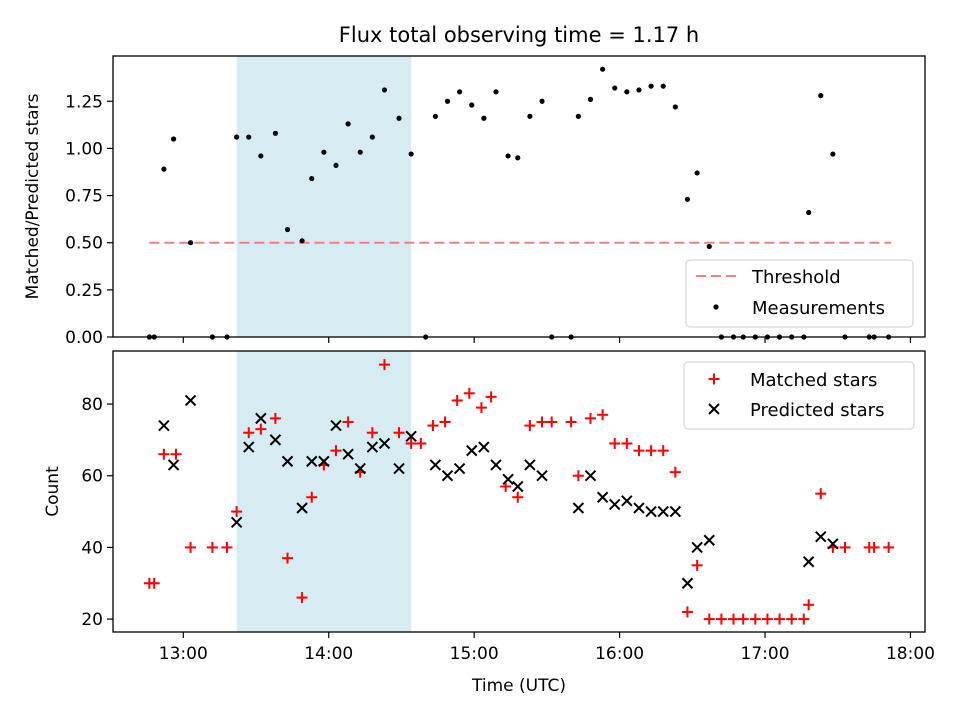 This screenshot has width=960, height=720. What do you see at coordinates (813, 380) in the screenshot?
I see `legend-matched-label: Matched stars` at bounding box center [813, 380].